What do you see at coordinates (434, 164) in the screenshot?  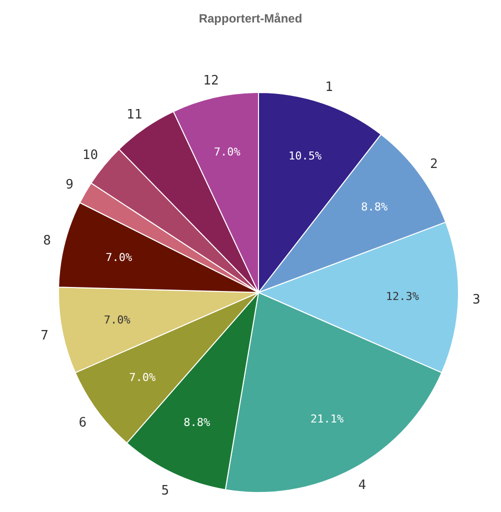 I see `slice-label: 2` at bounding box center [434, 164].